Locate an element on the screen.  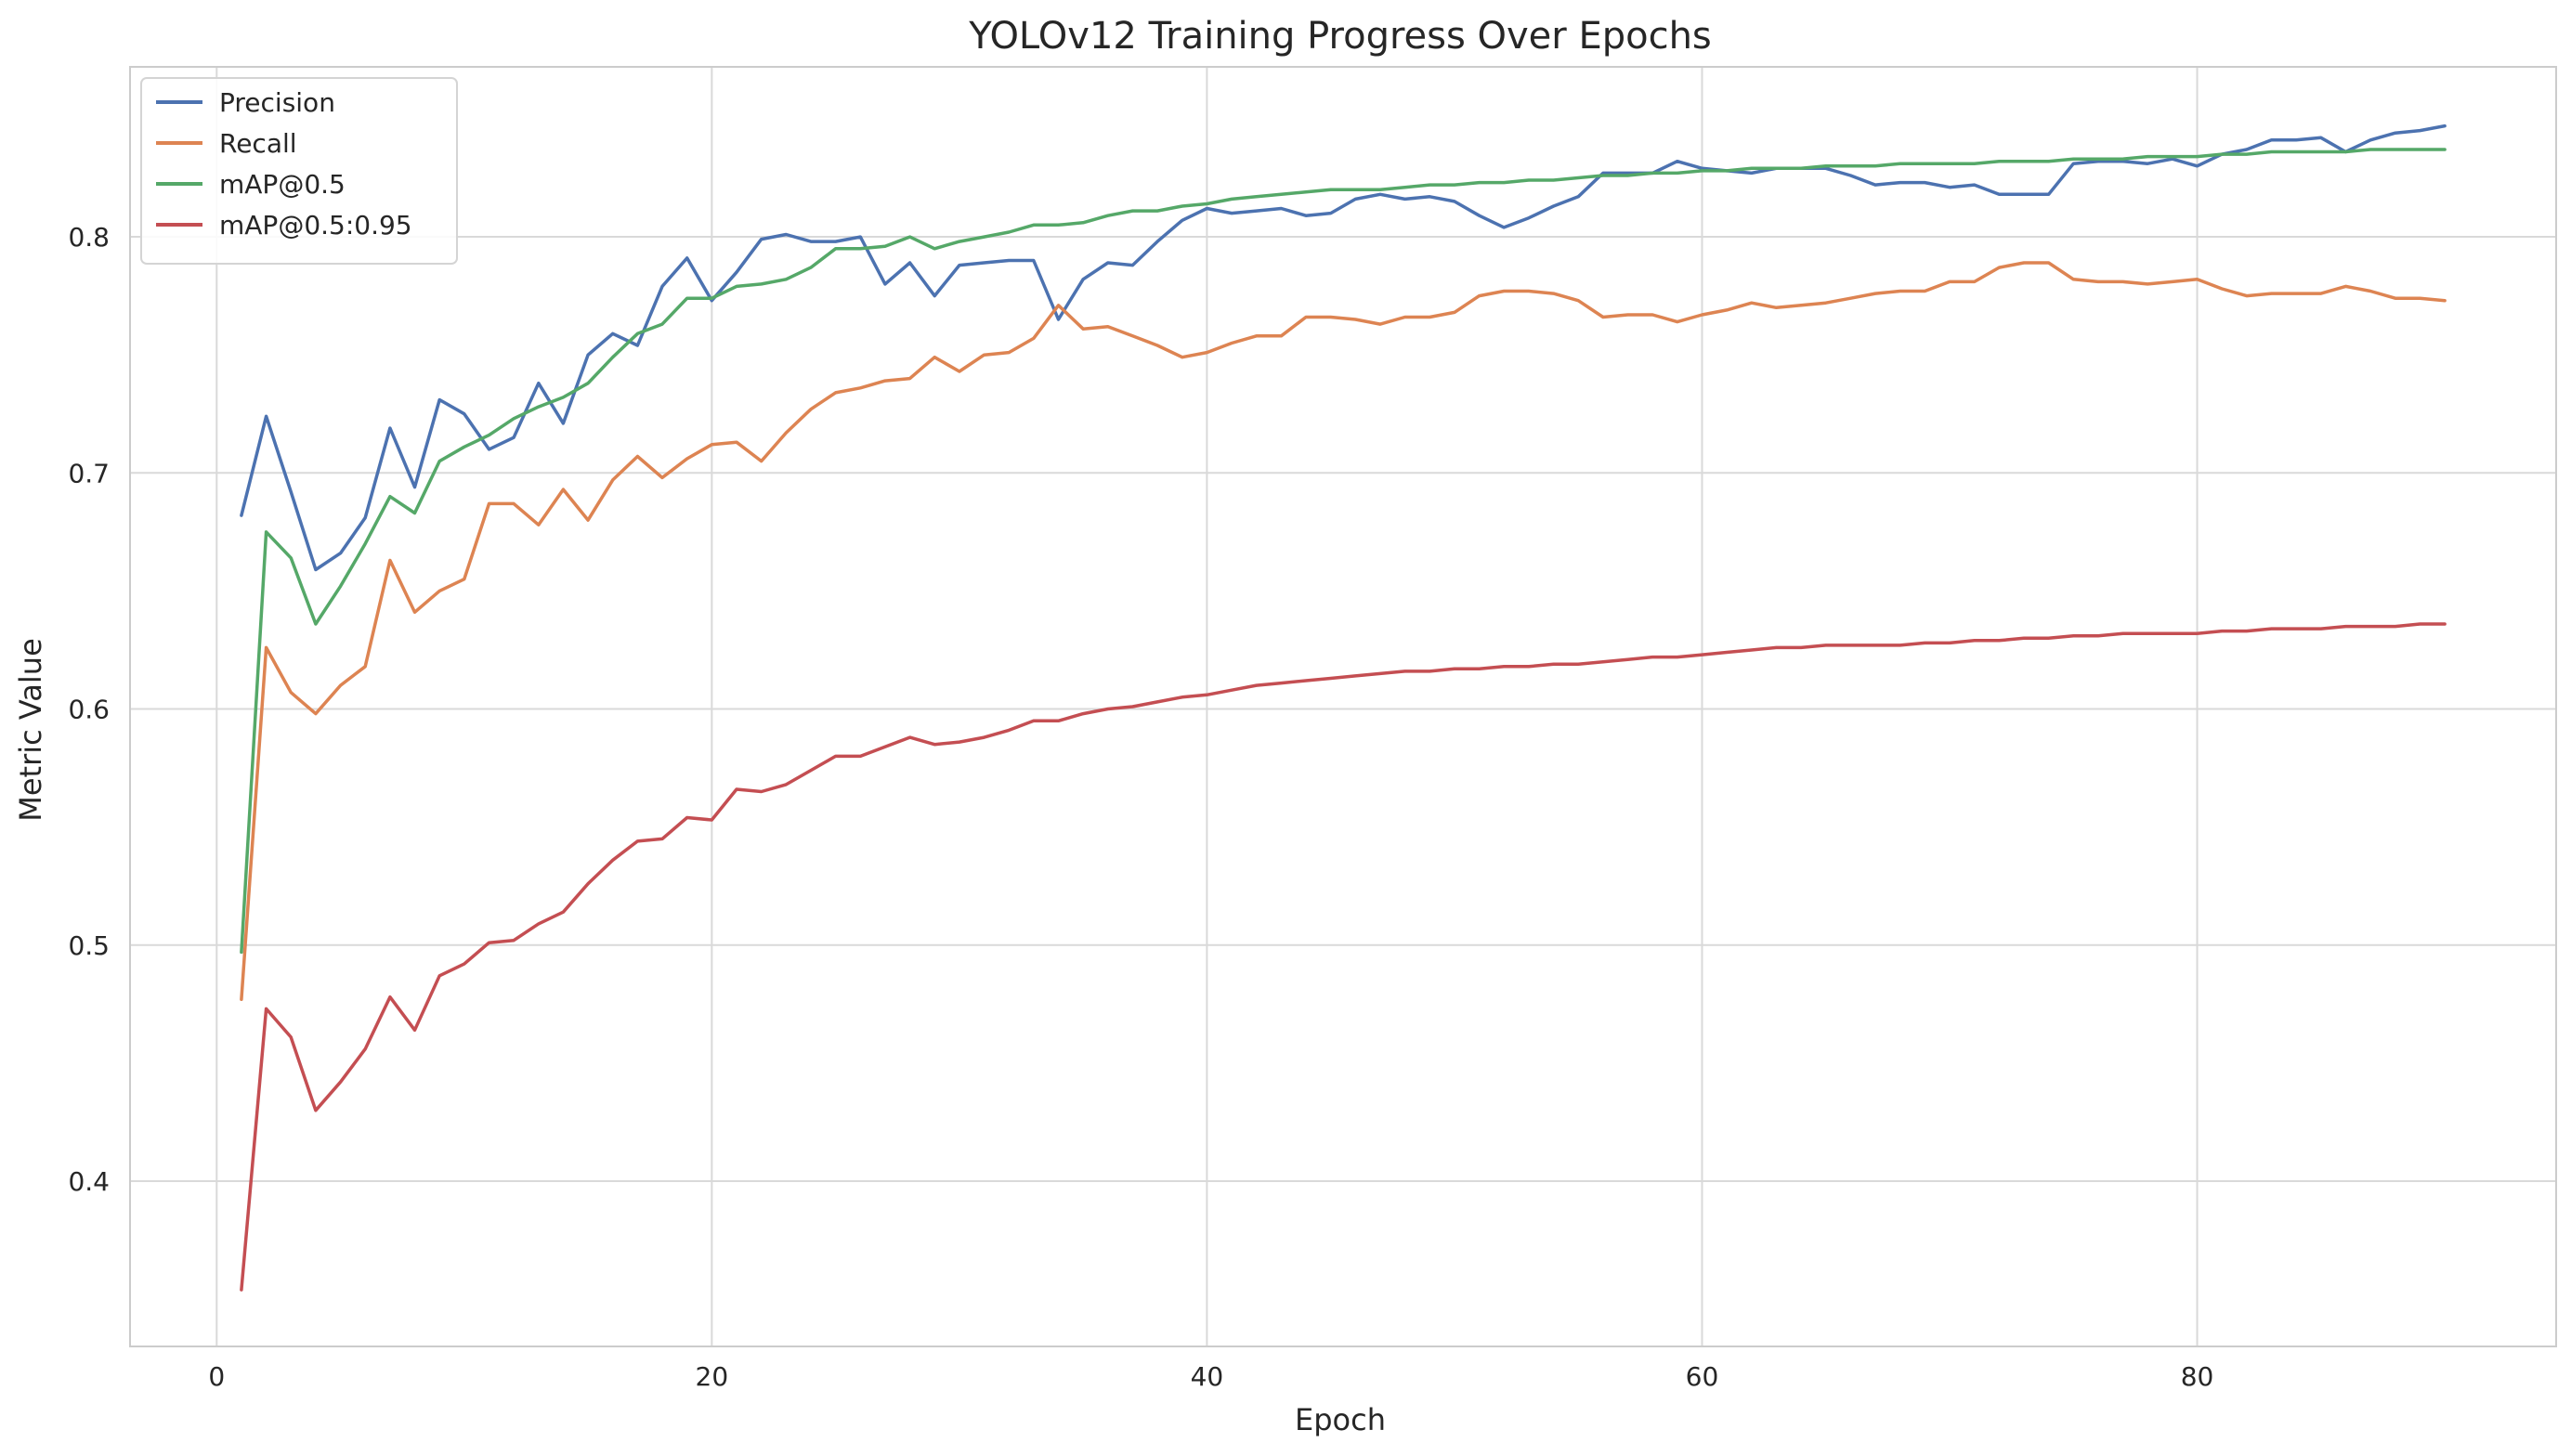
y-tick-label: 0.4 is located at coordinates (89, 1181).